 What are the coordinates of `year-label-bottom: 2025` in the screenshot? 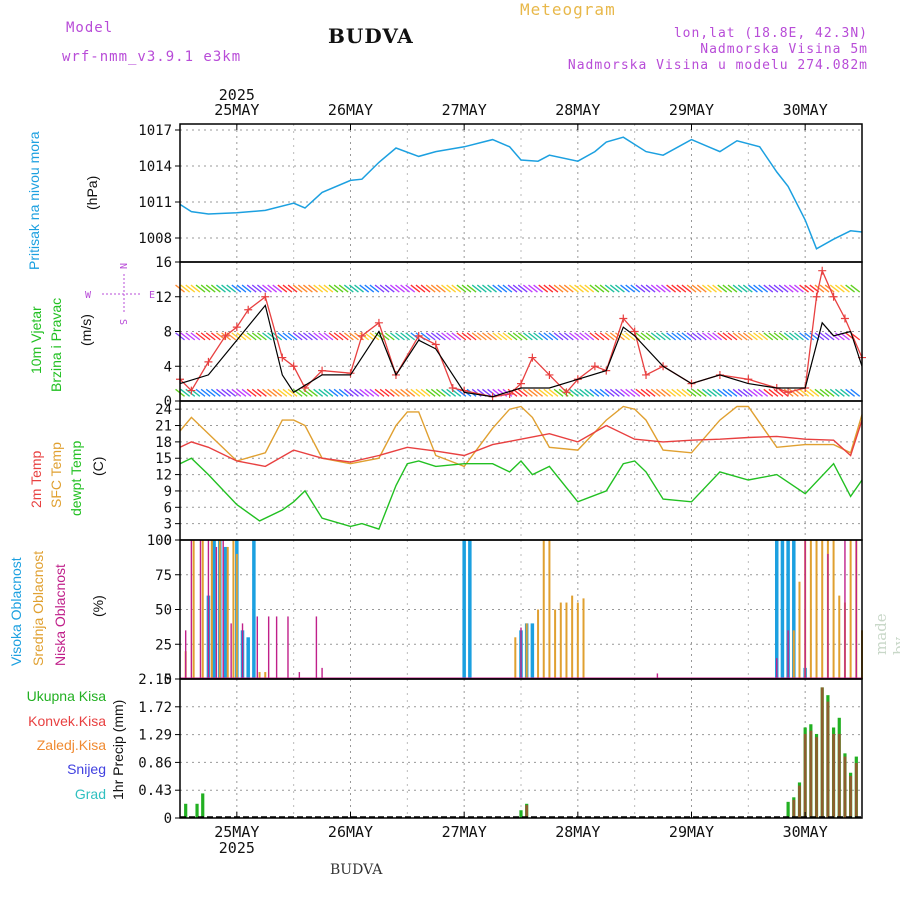 It's located at (237, 848).